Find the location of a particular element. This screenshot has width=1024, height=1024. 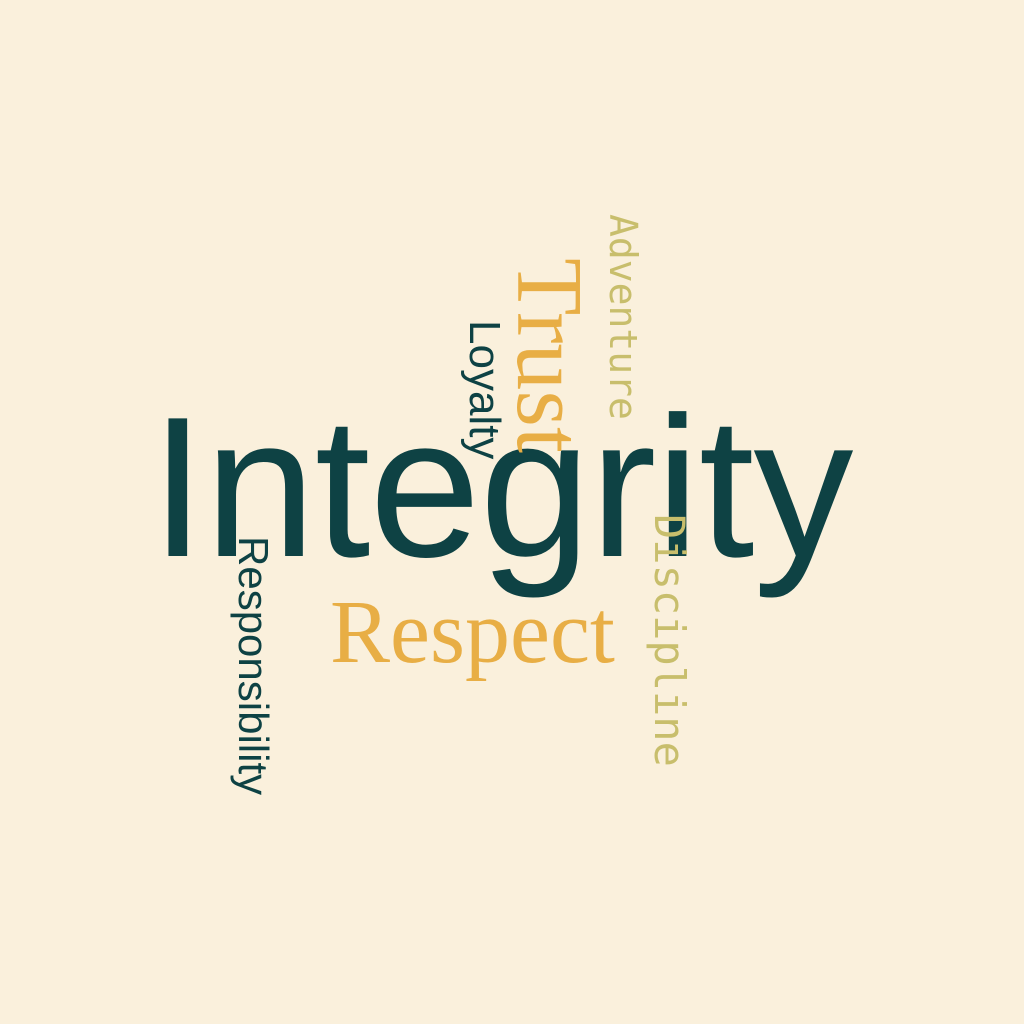

word-loyalty: Loyalty is located at coordinates (484, 390).